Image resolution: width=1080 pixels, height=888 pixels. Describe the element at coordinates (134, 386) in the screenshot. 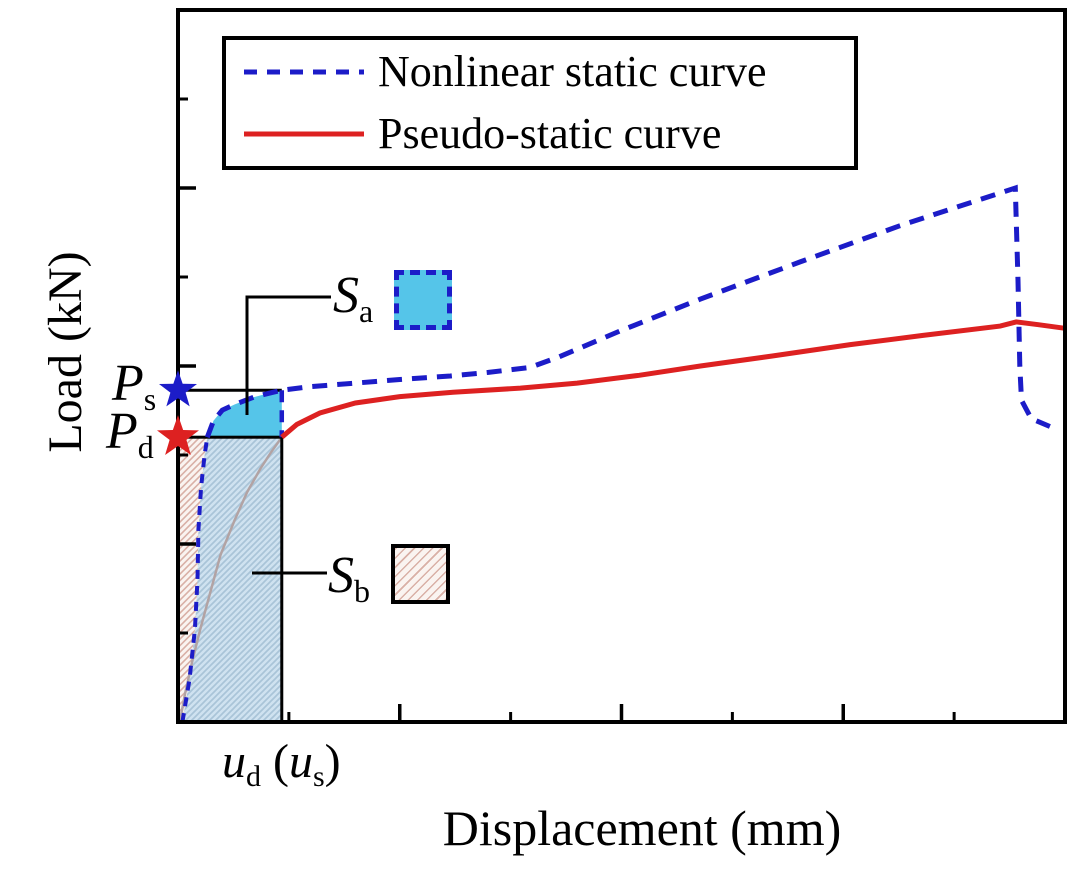

I see `ps-label: Ps` at that location.